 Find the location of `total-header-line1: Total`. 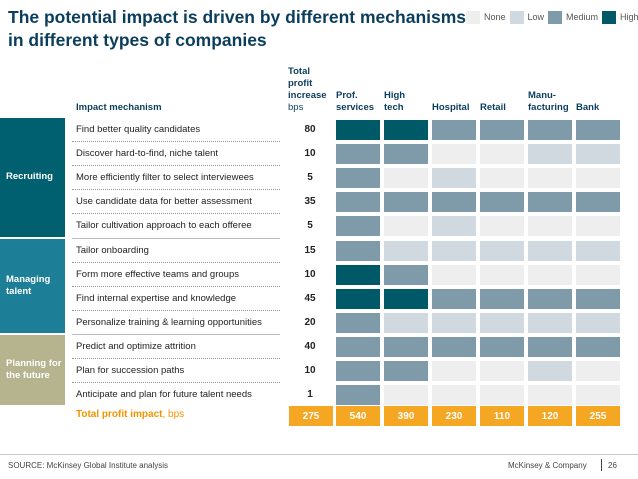

total-header-line1: Total is located at coordinates (299, 71).